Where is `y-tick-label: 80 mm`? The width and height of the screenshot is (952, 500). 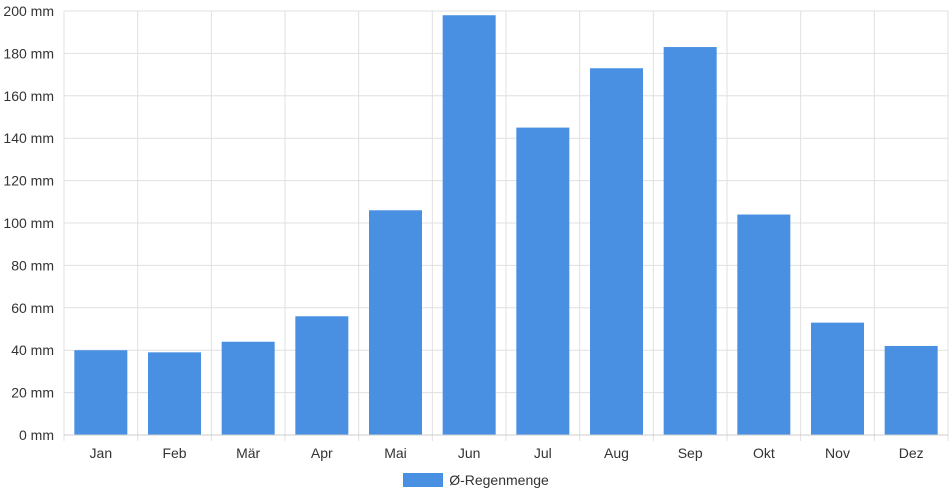
y-tick-label: 80 mm is located at coordinates (32, 265).